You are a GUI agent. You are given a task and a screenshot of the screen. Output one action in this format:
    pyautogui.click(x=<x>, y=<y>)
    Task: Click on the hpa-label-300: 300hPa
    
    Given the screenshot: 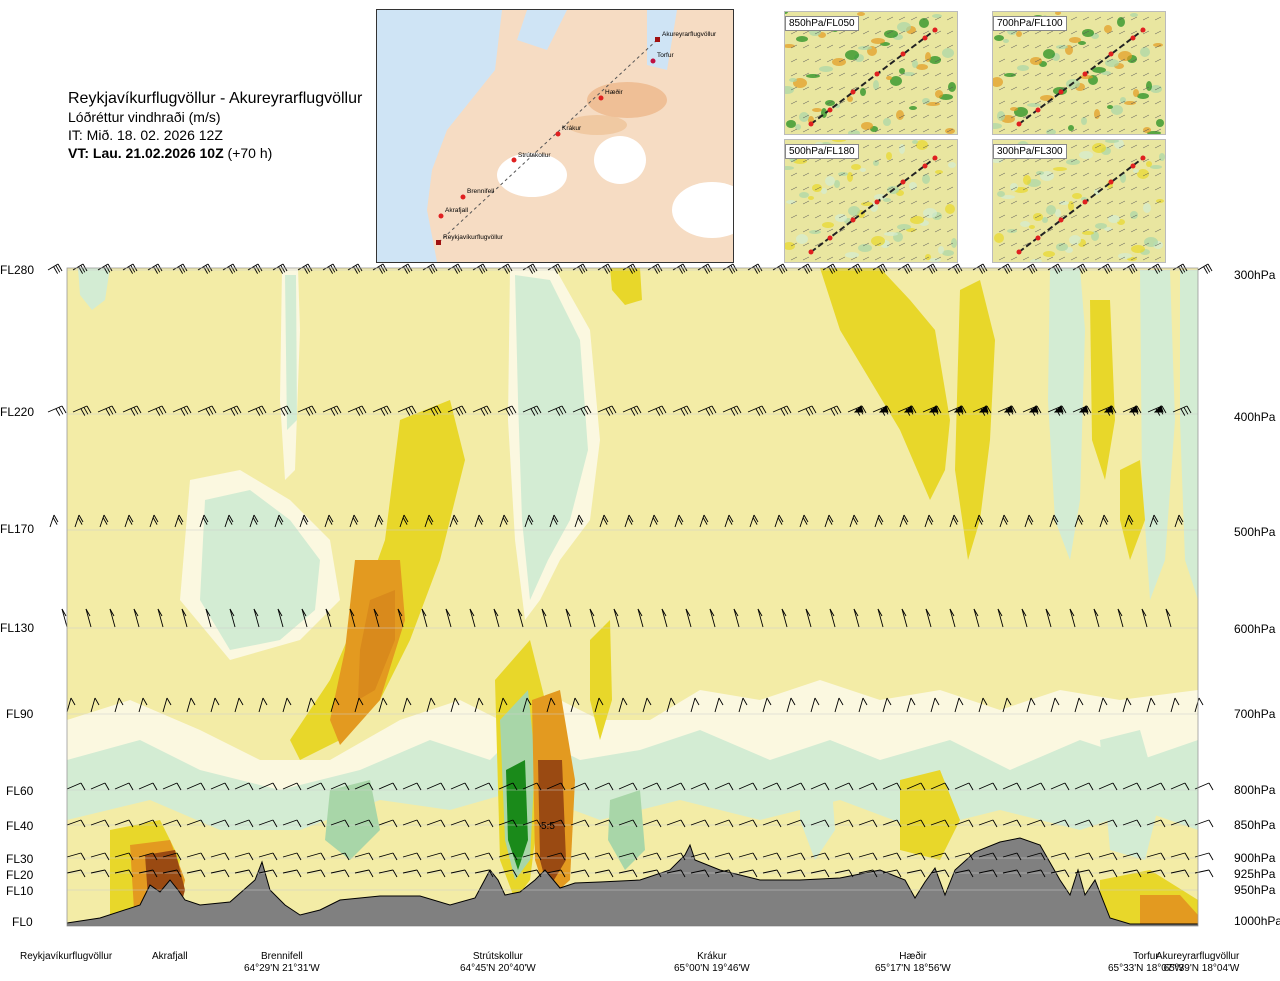 What is the action you would take?
    pyautogui.click(x=1255, y=275)
    